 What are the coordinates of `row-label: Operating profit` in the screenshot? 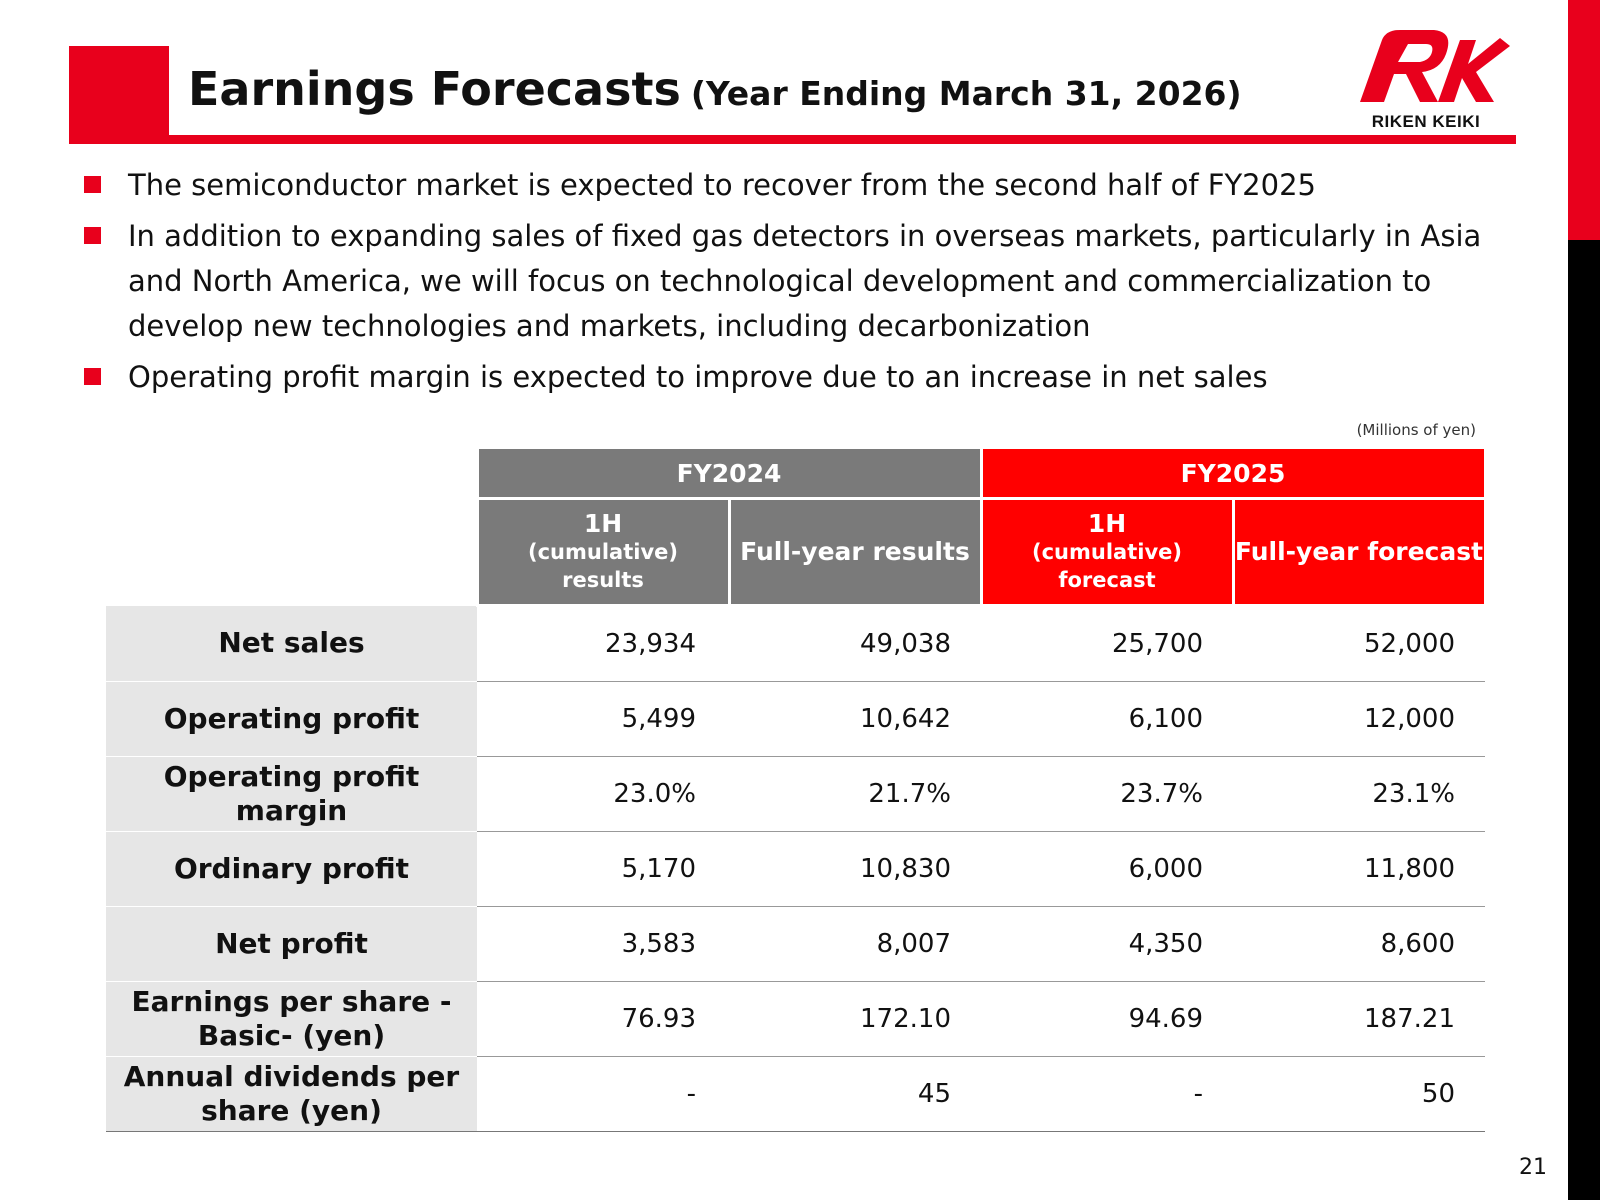 It's located at (291, 719).